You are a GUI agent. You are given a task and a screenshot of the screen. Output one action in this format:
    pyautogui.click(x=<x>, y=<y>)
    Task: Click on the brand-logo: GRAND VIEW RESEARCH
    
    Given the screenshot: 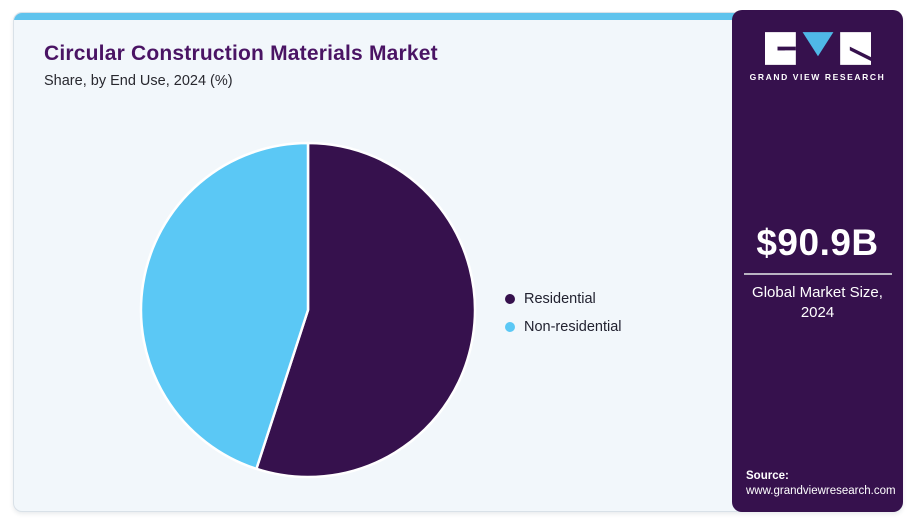 What is the action you would take?
    pyautogui.click(x=817, y=57)
    